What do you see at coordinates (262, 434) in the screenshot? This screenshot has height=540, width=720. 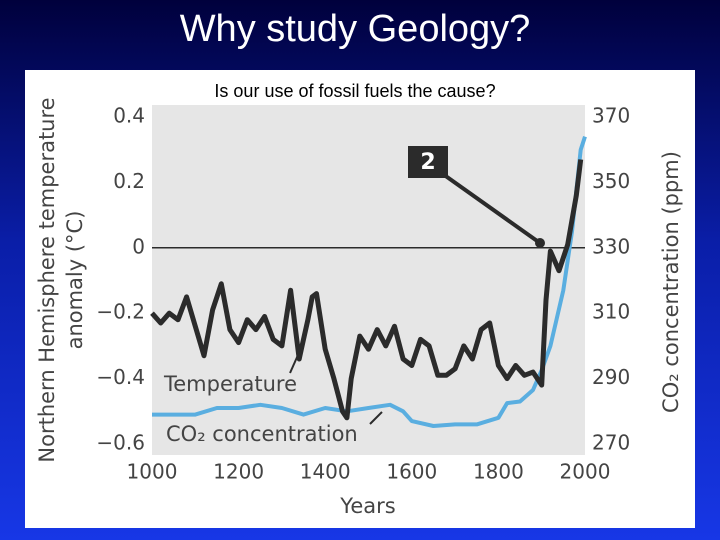 I see `series-label: CO₂ concentration` at bounding box center [262, 434].